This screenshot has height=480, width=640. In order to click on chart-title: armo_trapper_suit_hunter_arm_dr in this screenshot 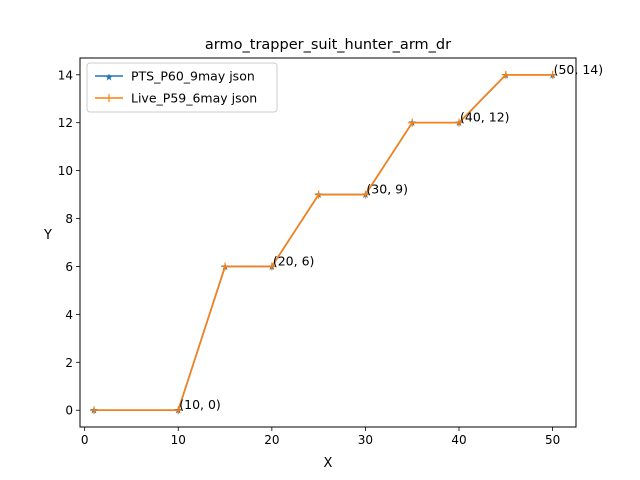, I will do `click(328, 45)`.